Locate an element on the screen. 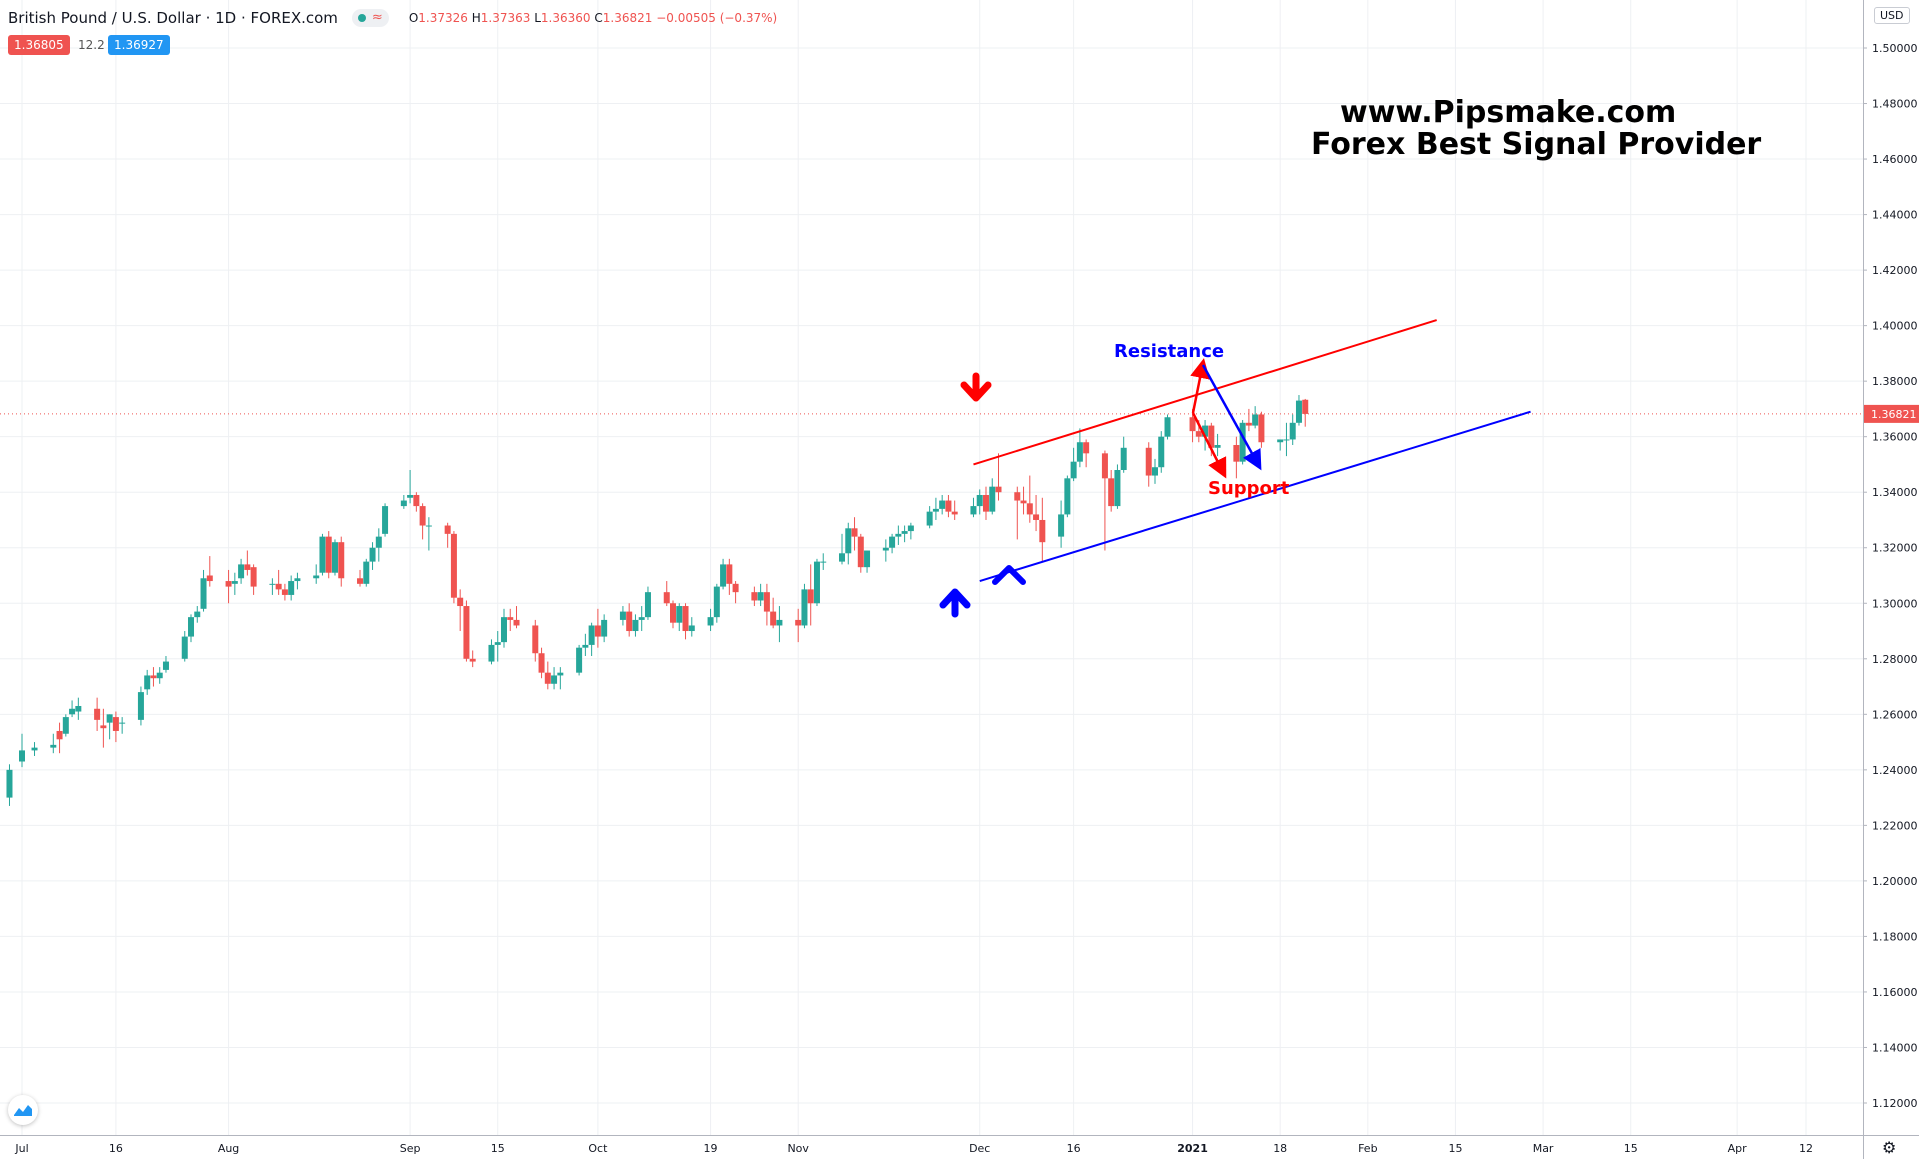 This screenshot has height=1159, width=1919. time-tick-label: Sep is located at coordinates (410, 1148).